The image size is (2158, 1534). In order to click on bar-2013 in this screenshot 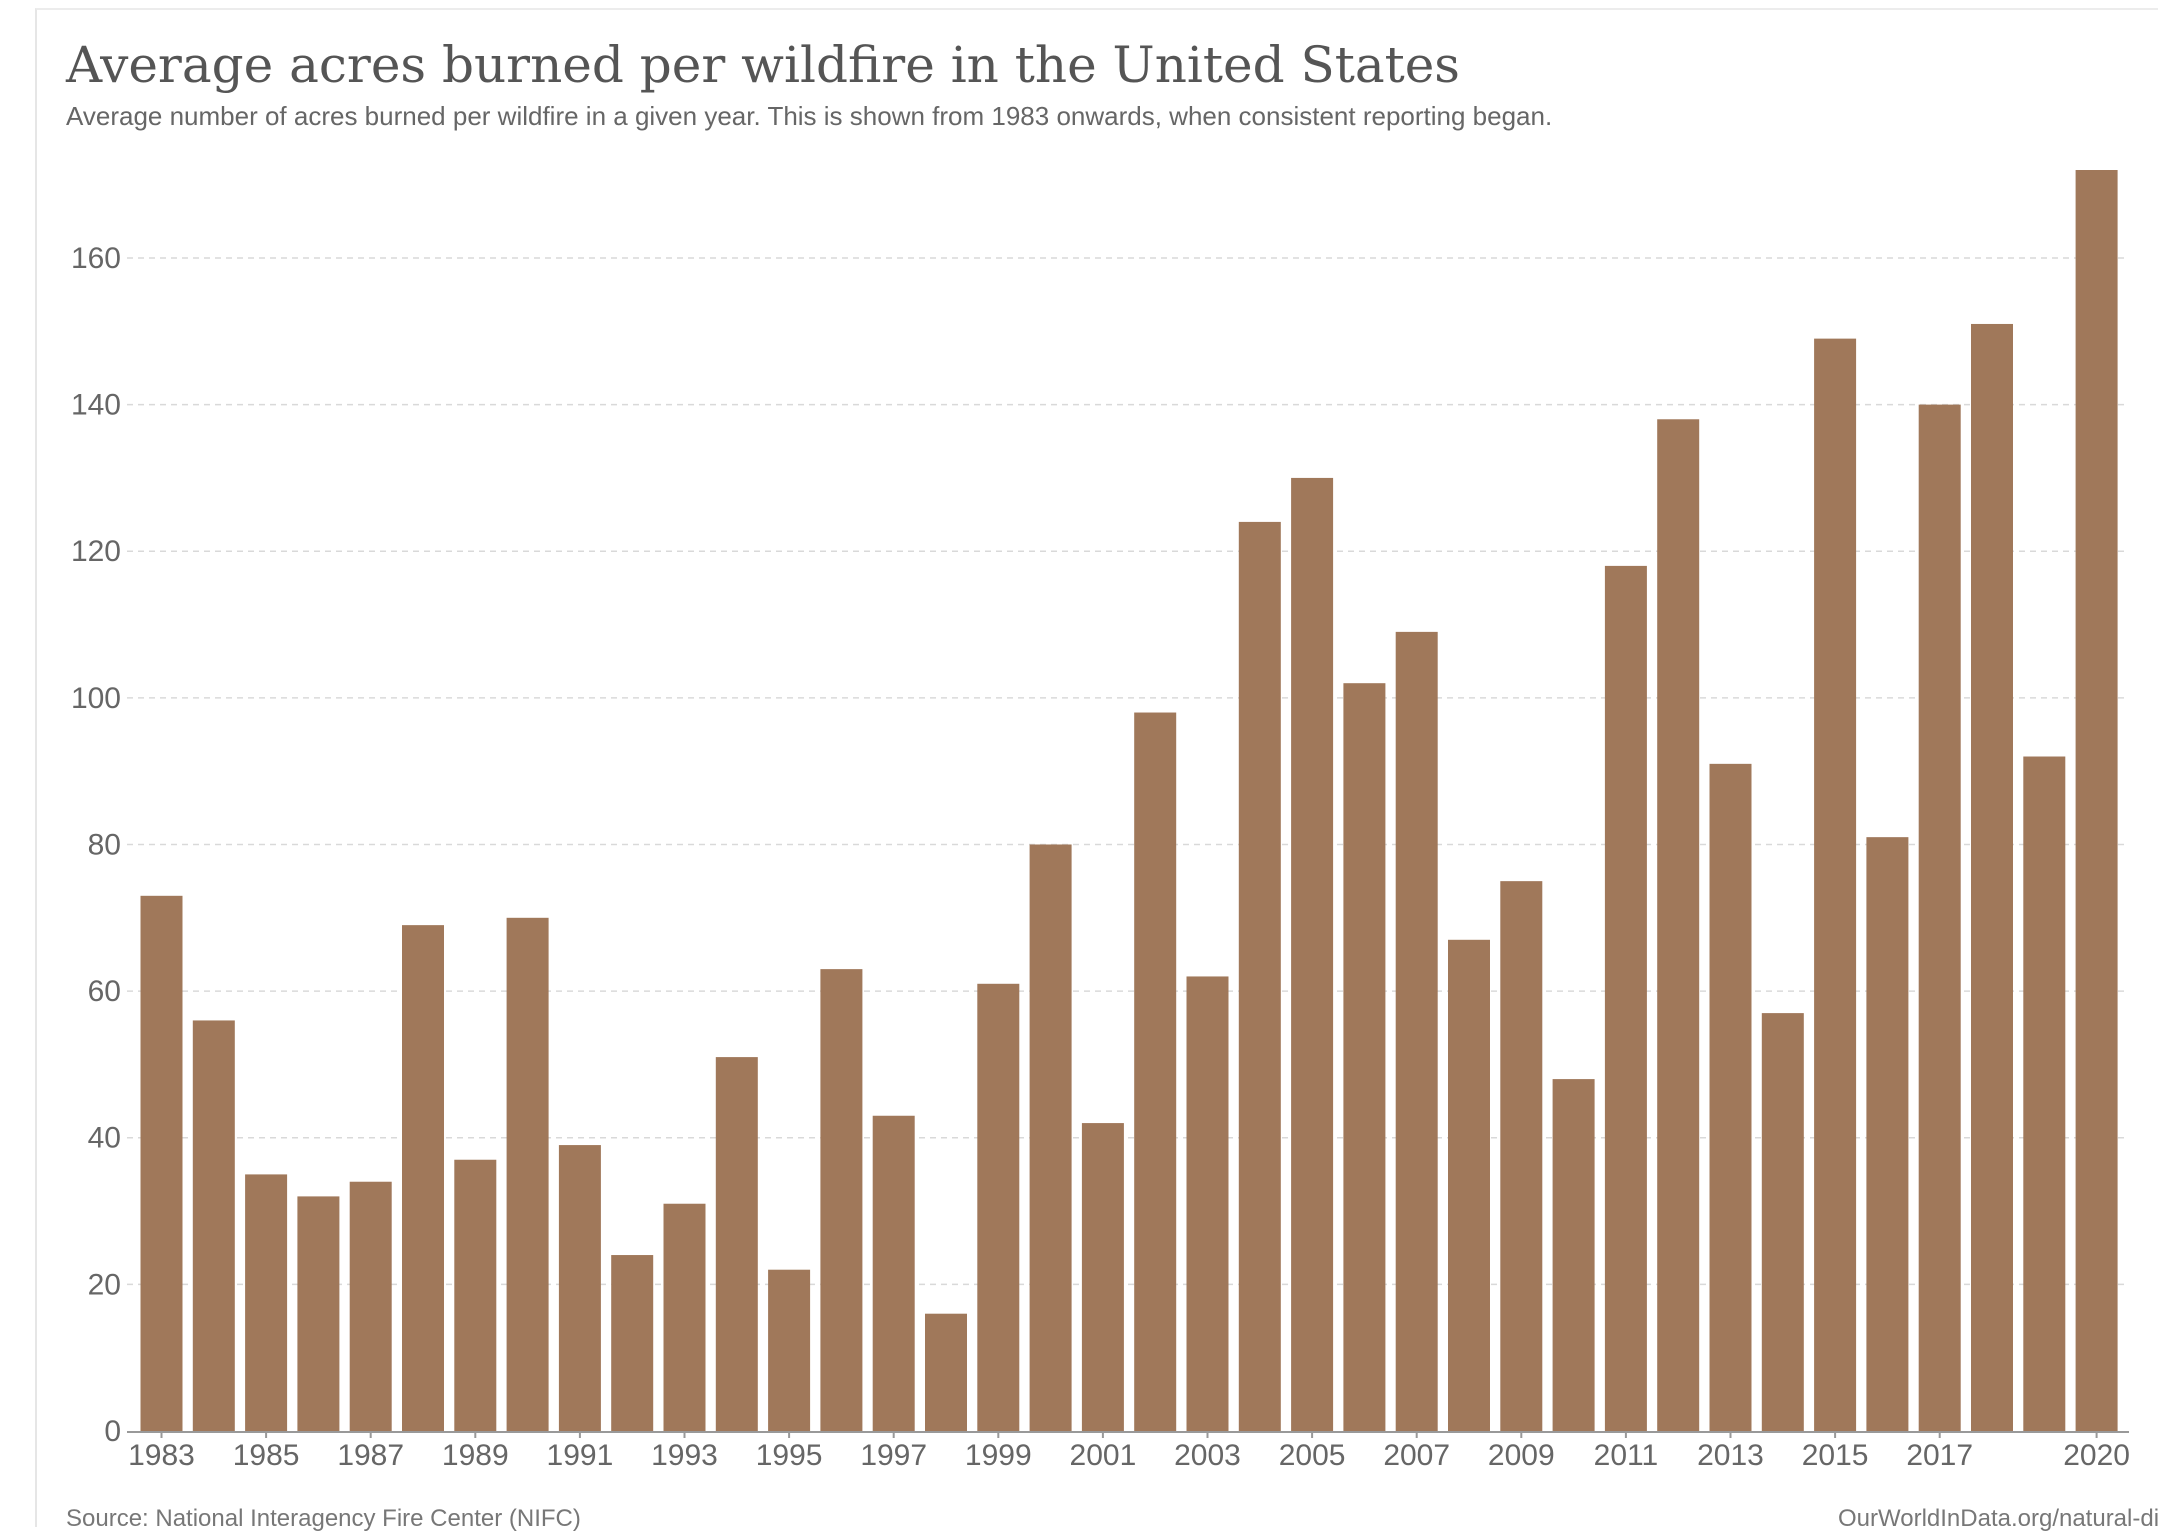, I will do `click(1730, 1097)`.